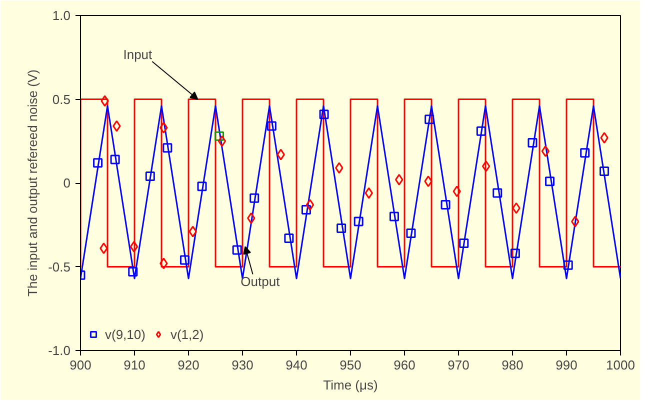  I want to click on x-tick-label: 970, so click(459, 365).